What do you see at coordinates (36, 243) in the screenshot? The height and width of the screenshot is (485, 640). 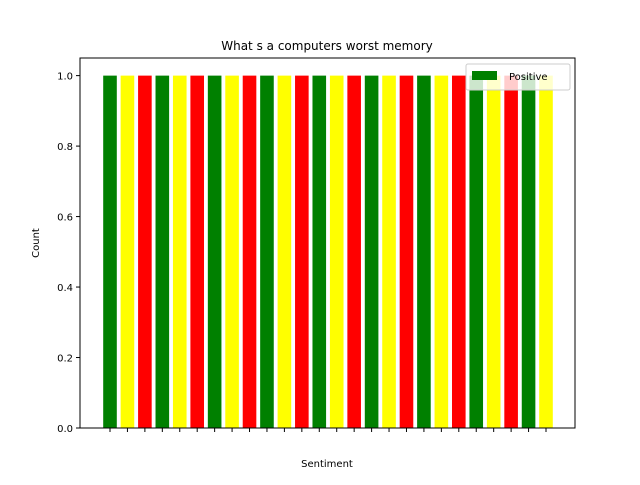 I see `y-axis-label: Count` at bounding box center [36, 243].